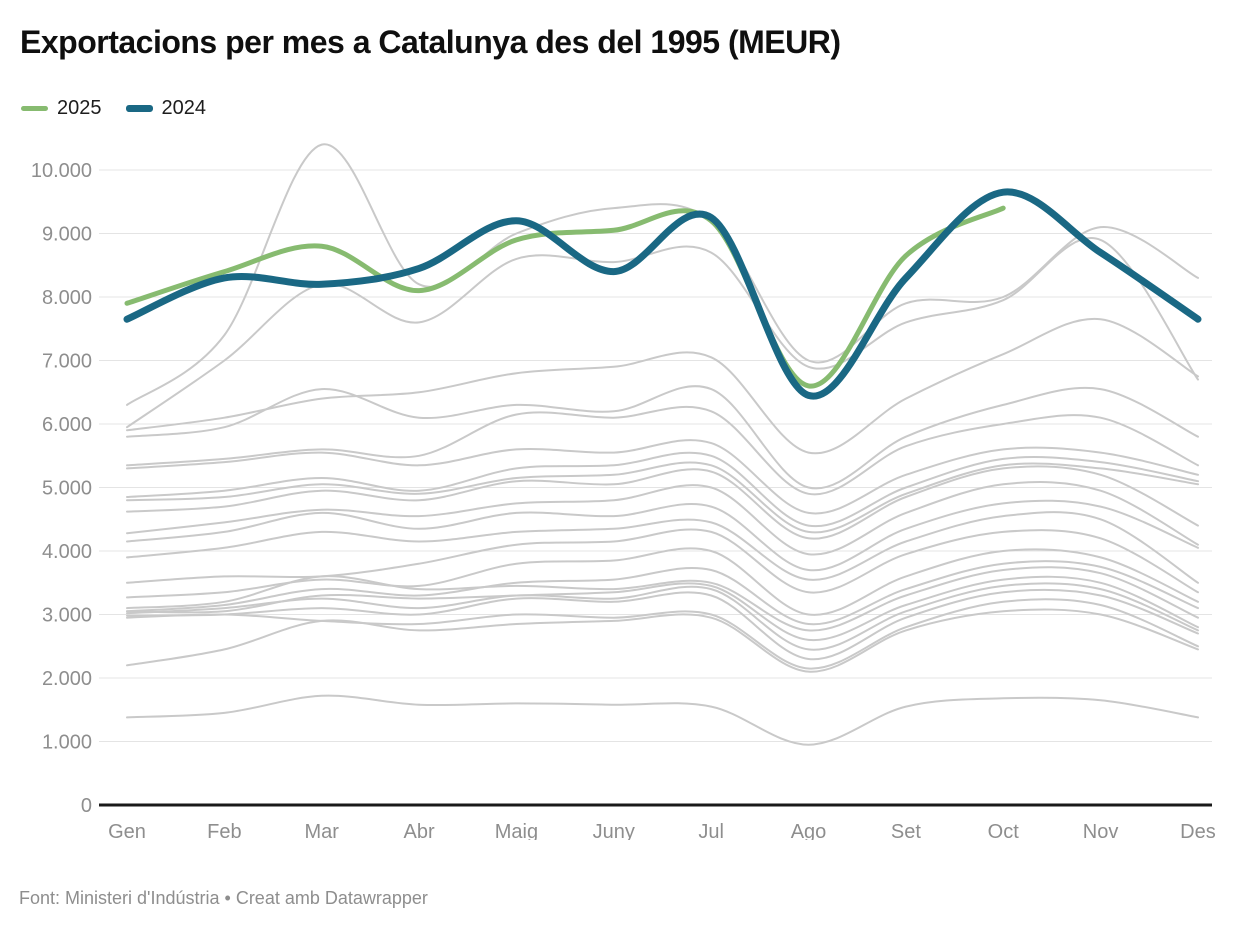  I want to click on y-tick-label-6000: 6.000, so click(67, 425).